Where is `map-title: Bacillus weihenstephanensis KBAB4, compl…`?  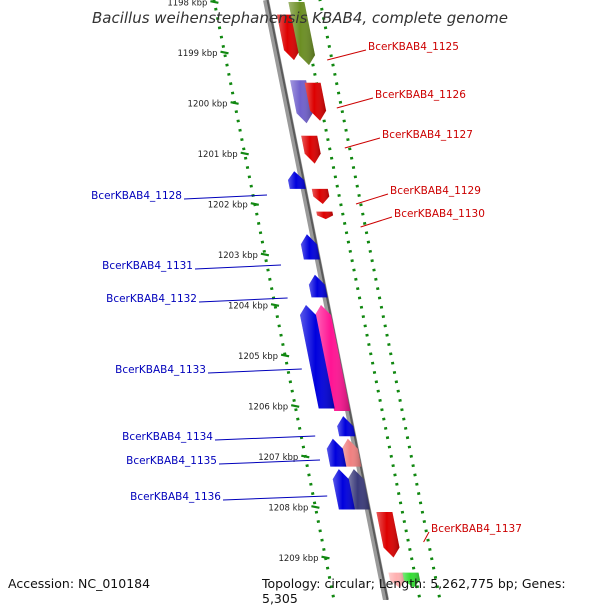 map-title: Bacillus weihenstephanensis KBAB4, compl… is located at coordinates (300, 18).